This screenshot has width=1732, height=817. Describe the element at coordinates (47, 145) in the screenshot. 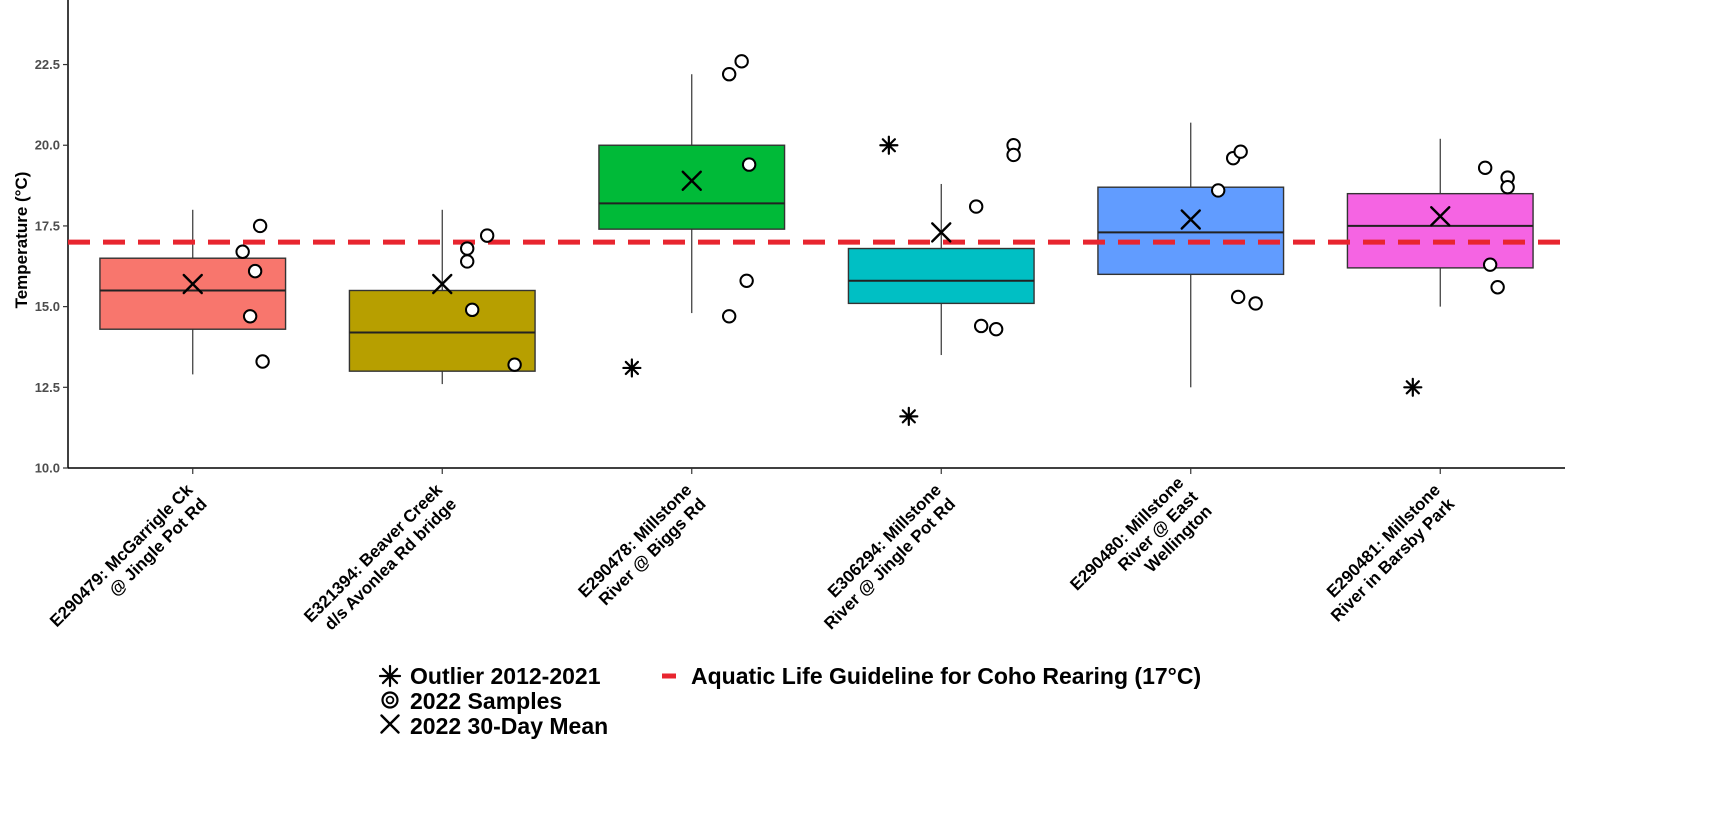

I see `y-tick-label: 20.0` at that location.